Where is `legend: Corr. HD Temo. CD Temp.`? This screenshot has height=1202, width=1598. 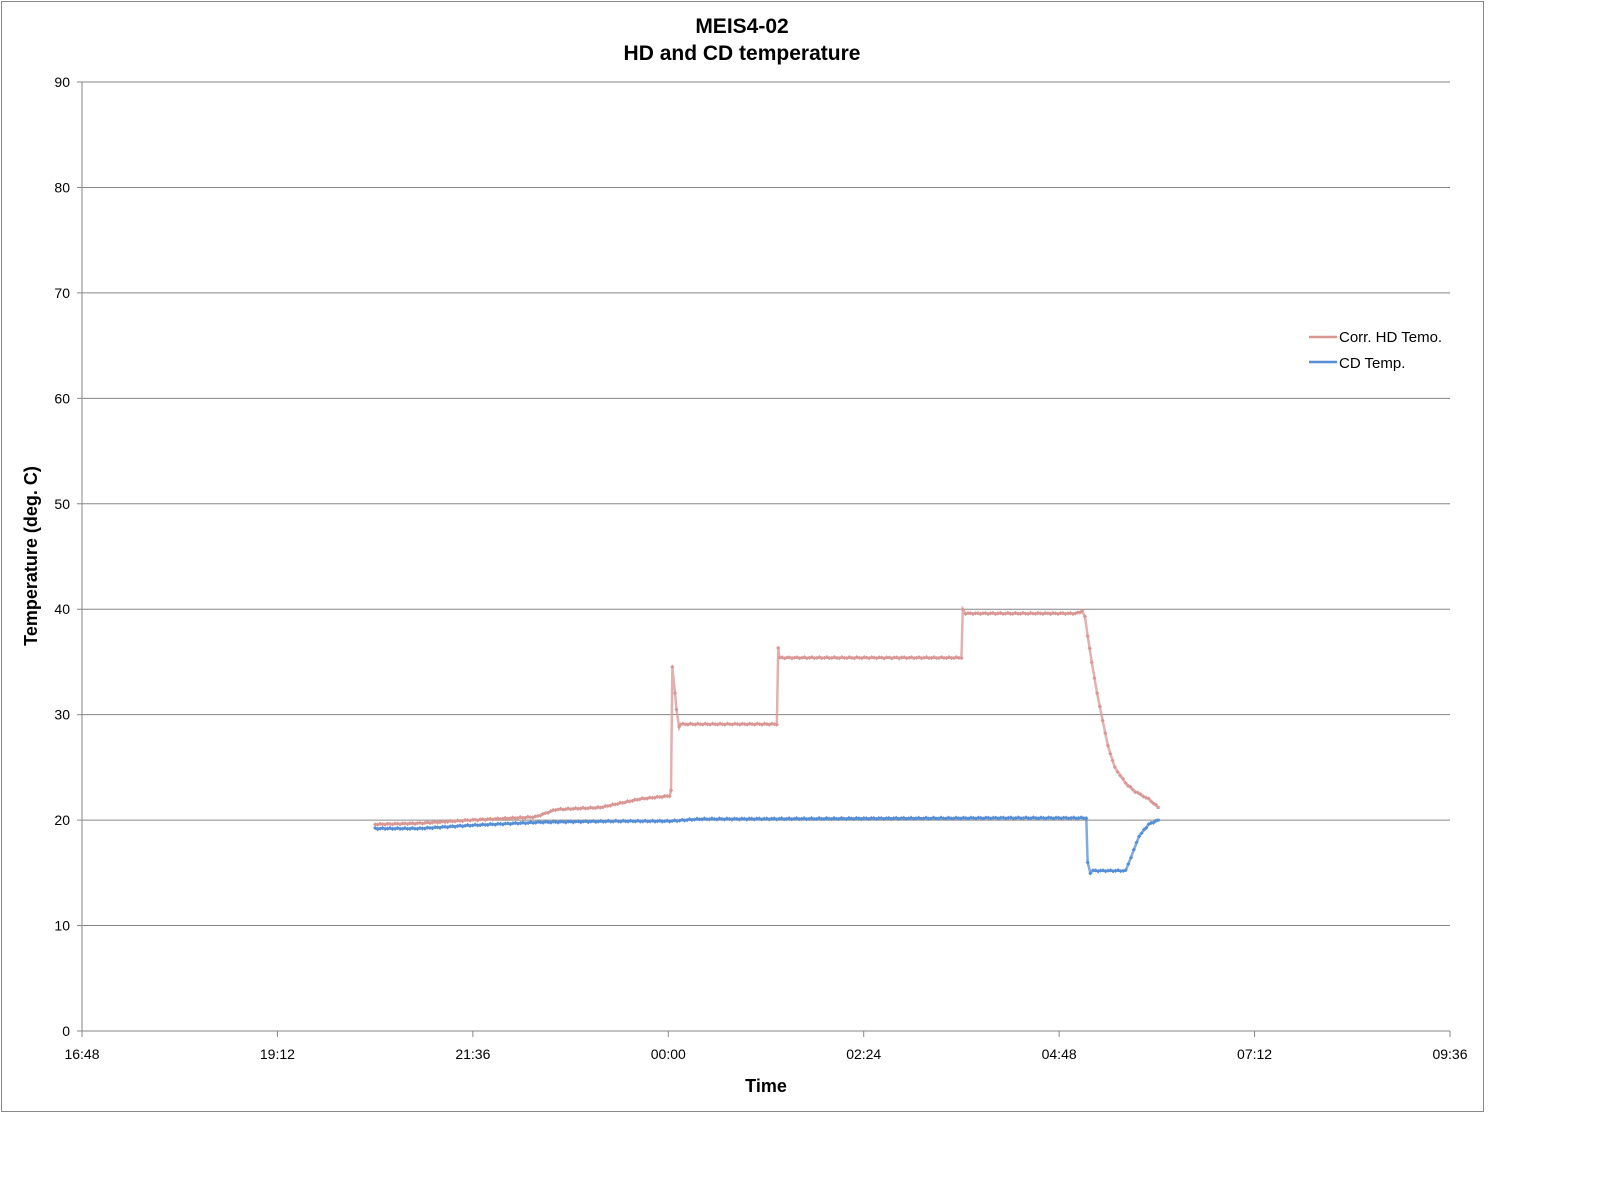
legend: Corr. HD Temo. CD Temp. is located at coordinates (1375, 350).